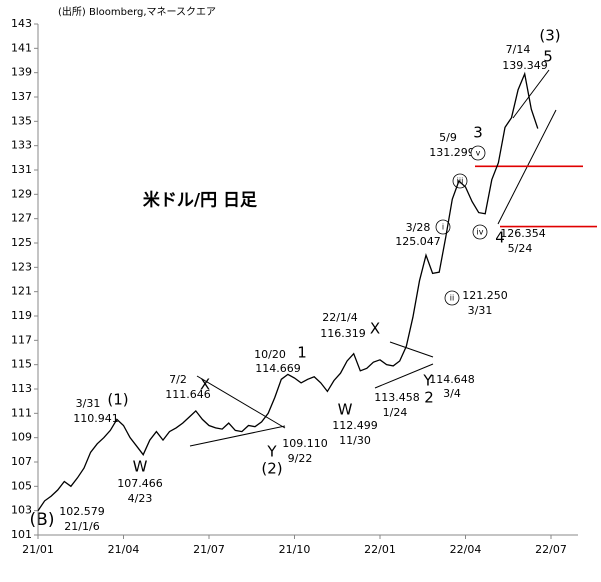 This screenshot has width=601, height=582. Describe the element at coordinates (525, 65) in the screenshot. I see `annotation: 139.349` at that location.